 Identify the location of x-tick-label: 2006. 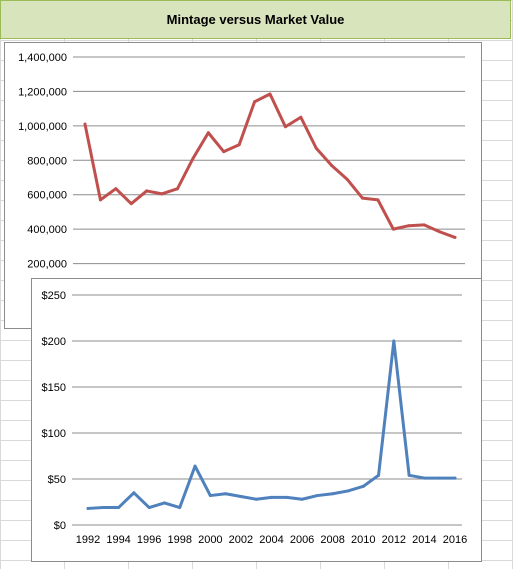
(302, 540).